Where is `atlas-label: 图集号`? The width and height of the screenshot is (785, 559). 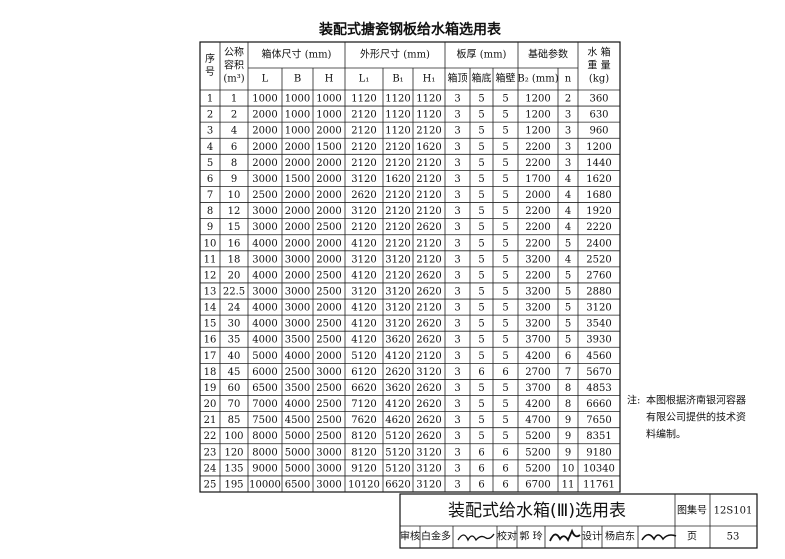 atlas-label: 图集号 is located at coordinates (692, 510).